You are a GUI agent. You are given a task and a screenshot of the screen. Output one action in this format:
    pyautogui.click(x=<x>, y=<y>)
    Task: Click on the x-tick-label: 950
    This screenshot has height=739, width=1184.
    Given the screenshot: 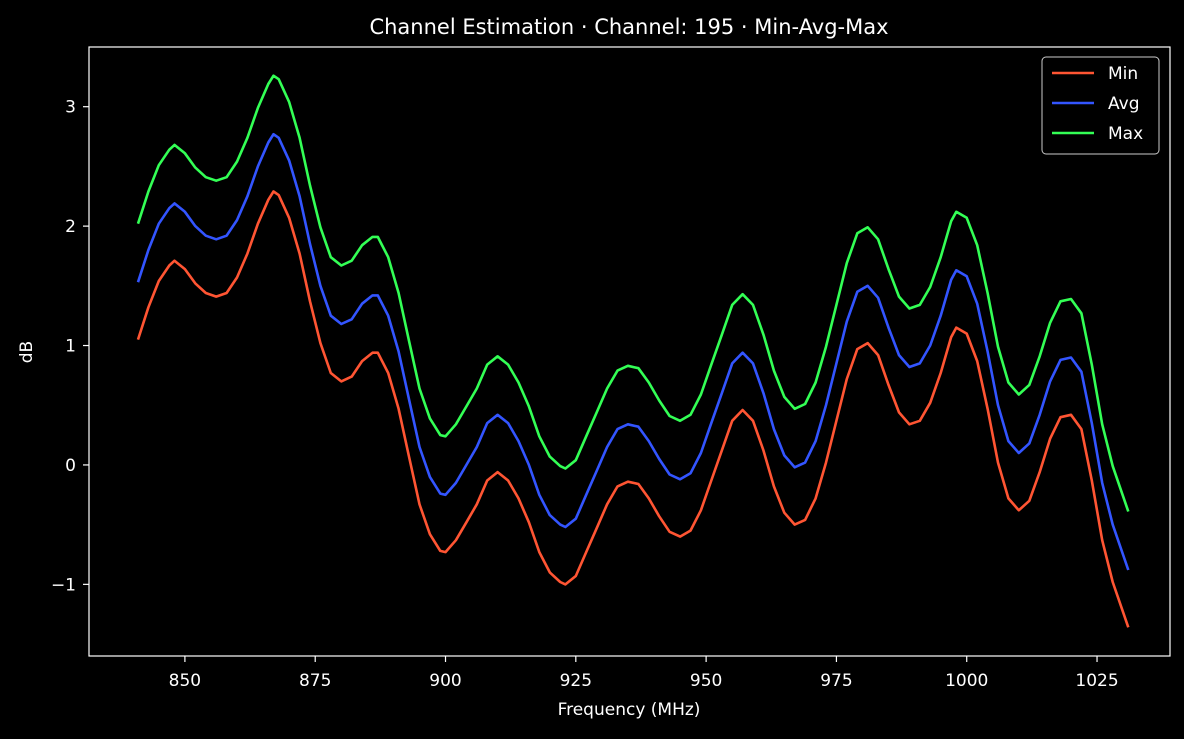 What is the action you would take?
    pyautogui.click(x=706, y=681)
    